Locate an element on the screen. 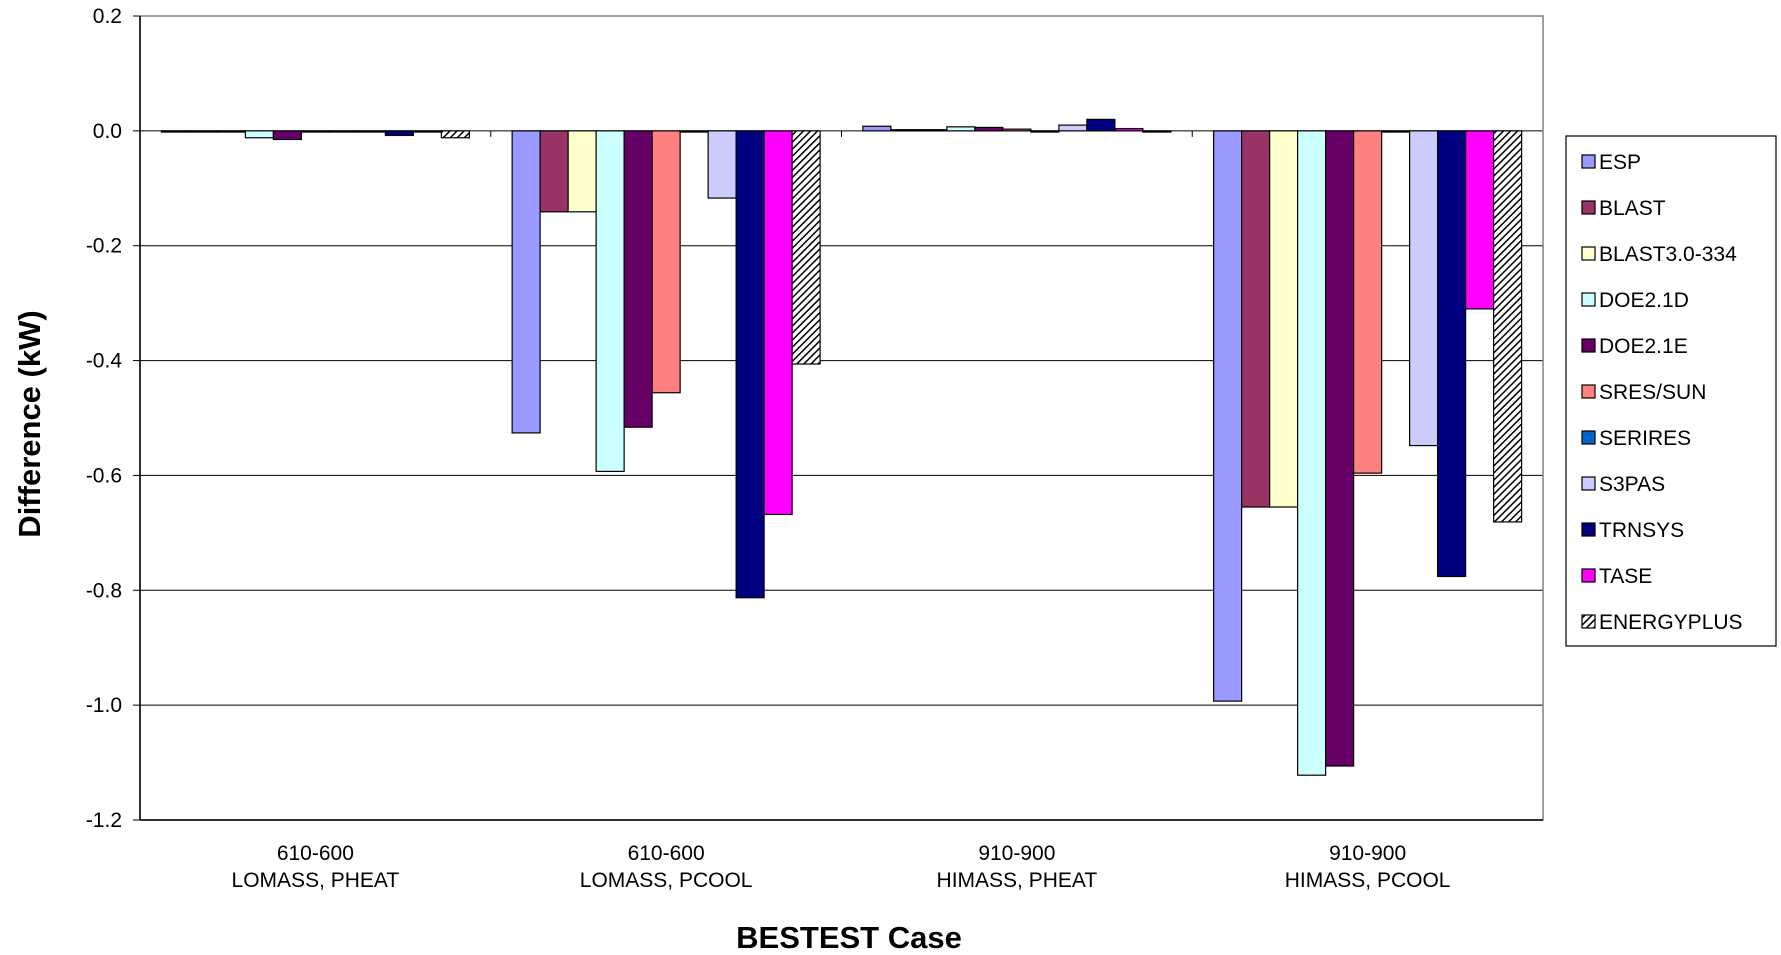 The image size is (1781, 955). y-tick-label: -0.4 is located at coordinates (104, 361).